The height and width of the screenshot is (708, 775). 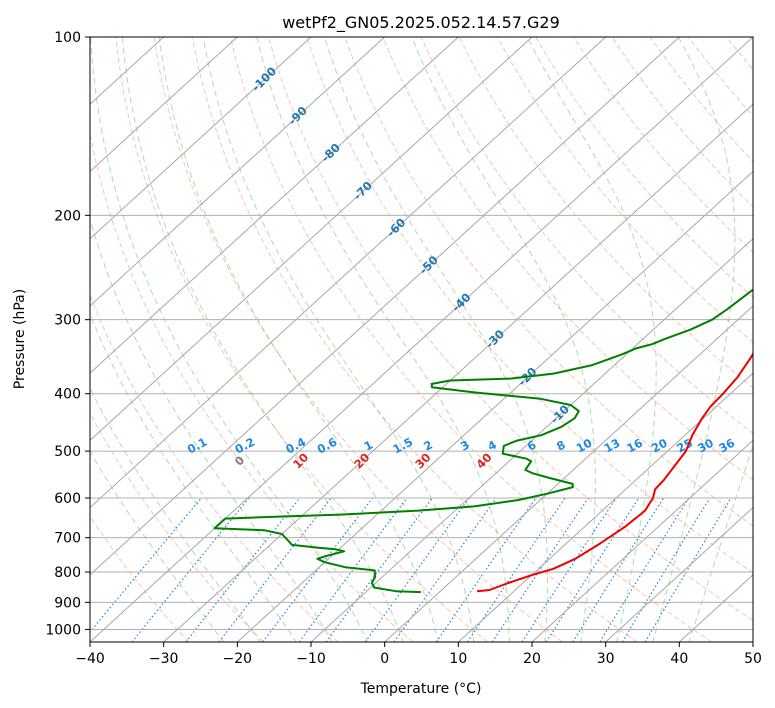 I want to click on y-tick-label: 700, so click(x=67, y=539).